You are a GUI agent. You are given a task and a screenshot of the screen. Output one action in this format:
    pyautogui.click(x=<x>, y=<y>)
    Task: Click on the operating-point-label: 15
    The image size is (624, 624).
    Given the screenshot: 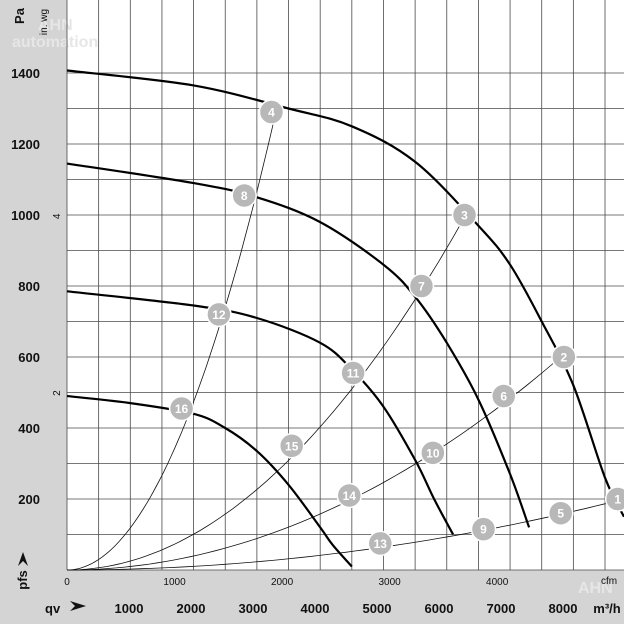 What is the action you would take?
    pyautogui.click(x=292, y=446)
    